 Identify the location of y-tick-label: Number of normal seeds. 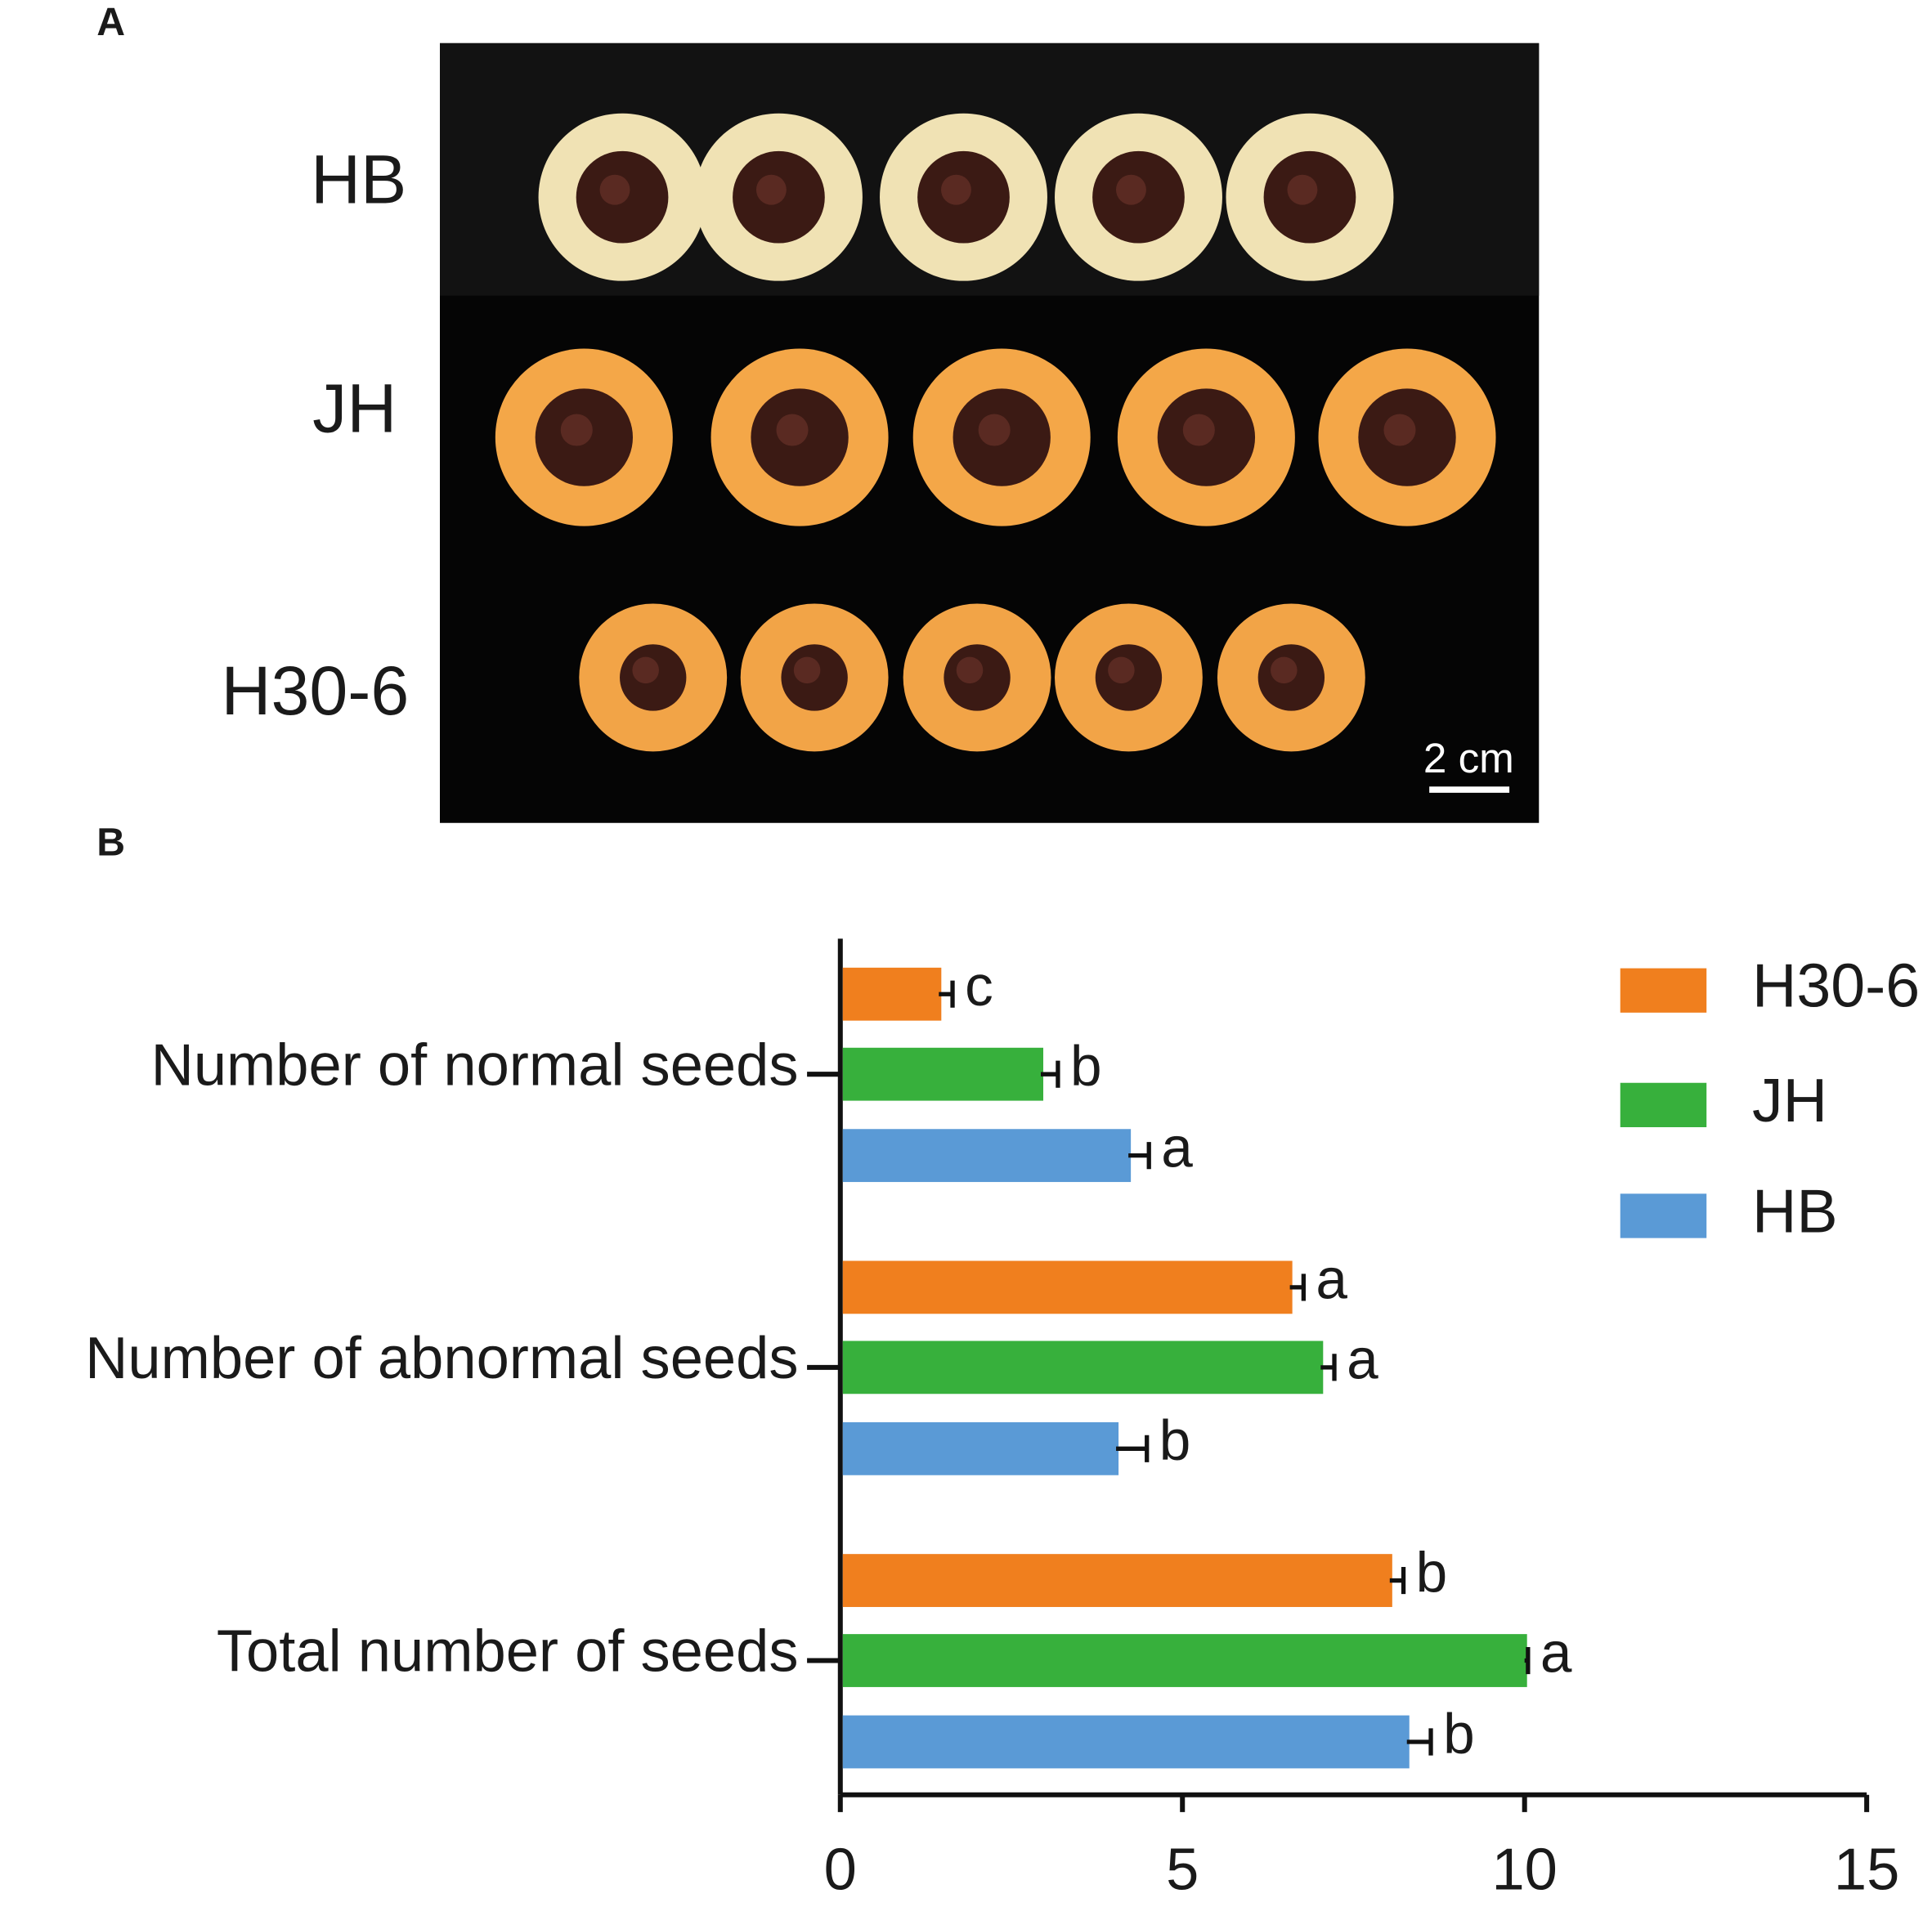
(475, 1065).